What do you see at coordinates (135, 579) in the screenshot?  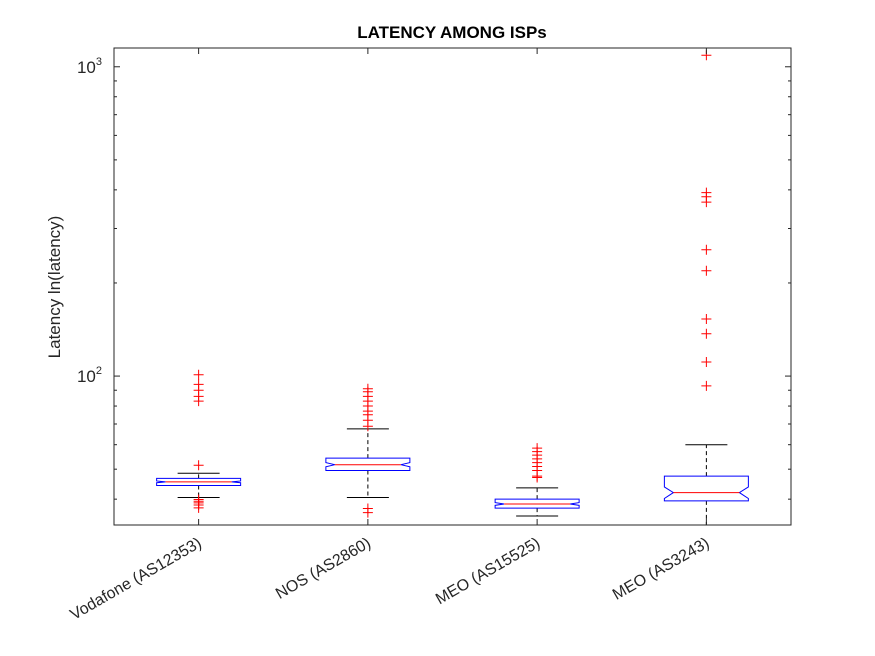 I see `x-tick-label: Vodafone (AS12353)` at bounding box center [135, 579].